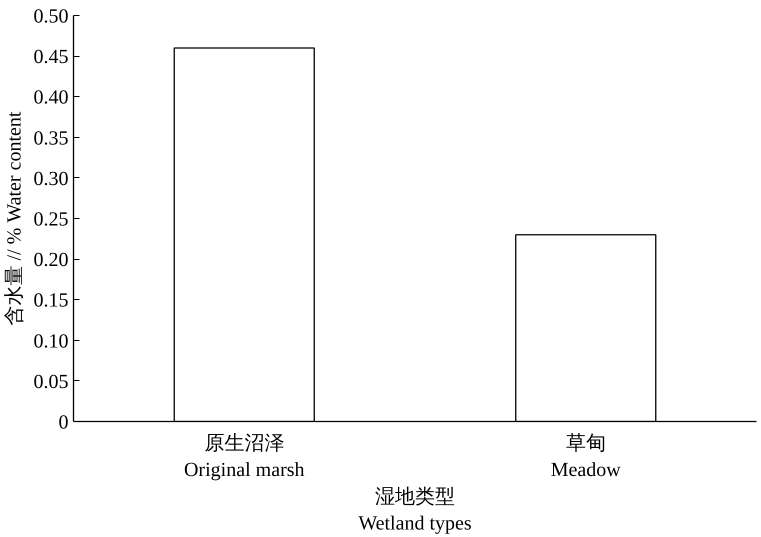  I want to click on y-tick-label: 0, so click(63, 423).